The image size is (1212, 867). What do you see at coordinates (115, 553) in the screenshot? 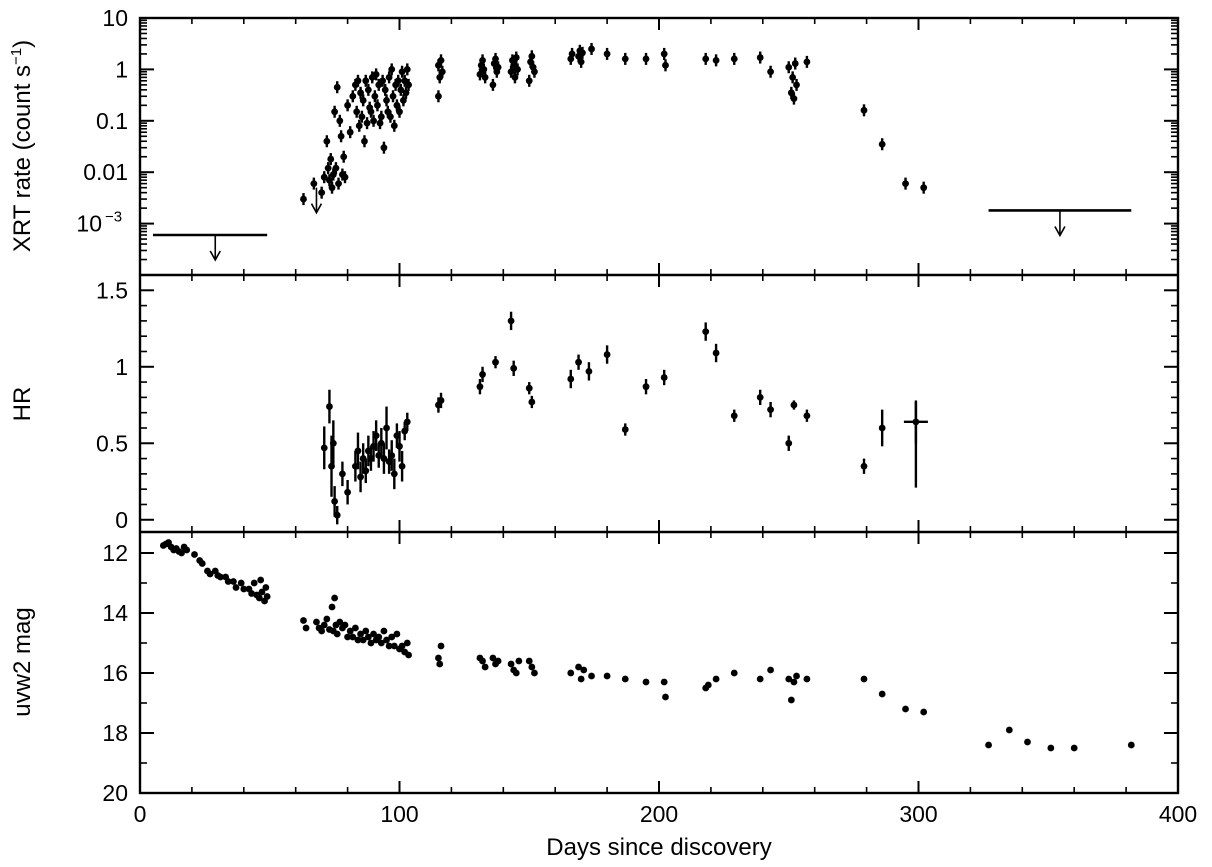
I see `y-tick-label: 12` at bounding box center [115, 553].